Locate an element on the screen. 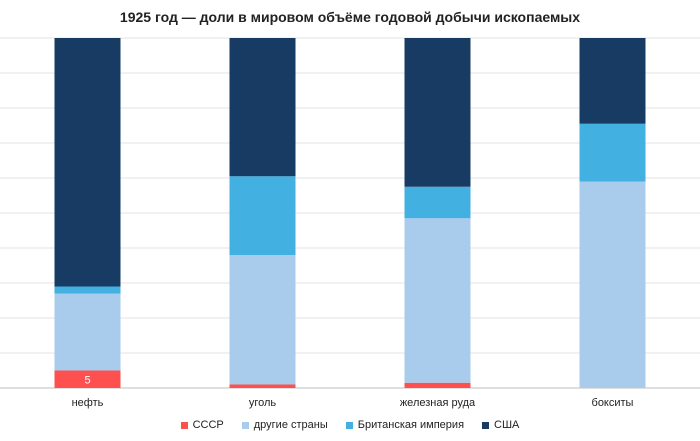 This screenshot has width=700, height=441. data-label: 5 is located at coordinates (87, 380).